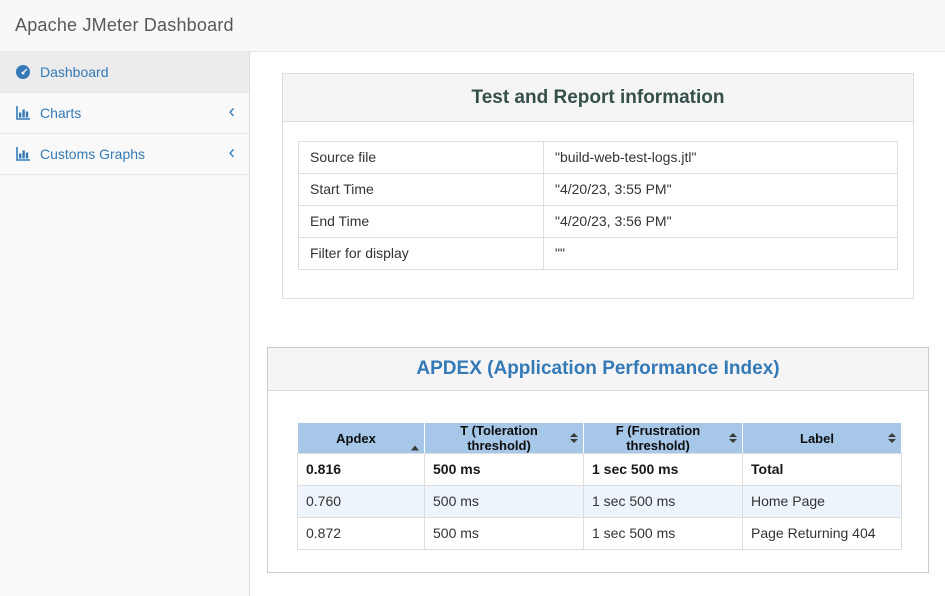 This screenshot has height=596, width=945. Describe the element at coordinates (74, 72) in the screenshot. I see `sidebar-item-label: Dashboard` at that location.